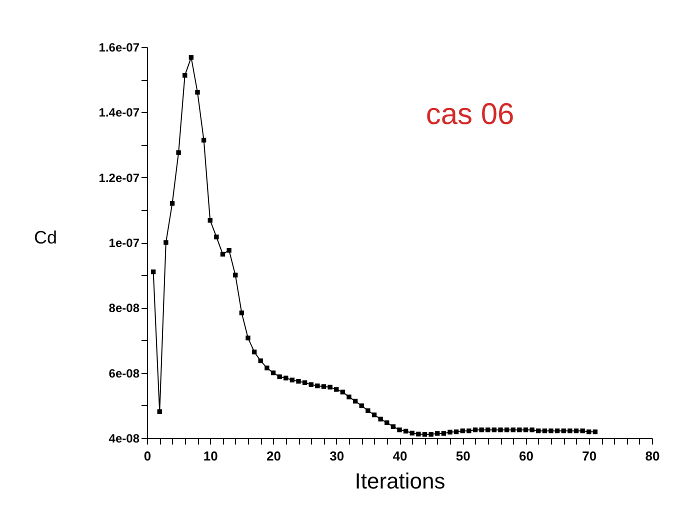 This screenshot has width=676, height=514. What do you see at coordinates (119, 113) in the screenshot?
I see `y-tick-label: 1.4e-07` at bounding box center [119, 113].